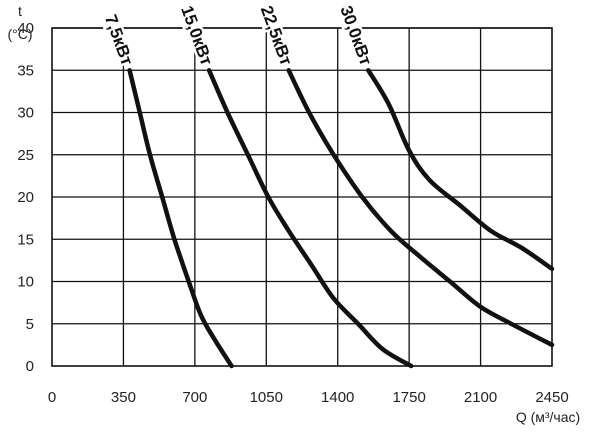 Image resolution: width=614 pixels, height=435 pixels. What do you see at coordinates (20, 11) in the screenshot?
I see `y-axis-title-top: t` at bounding box center [20, 11].